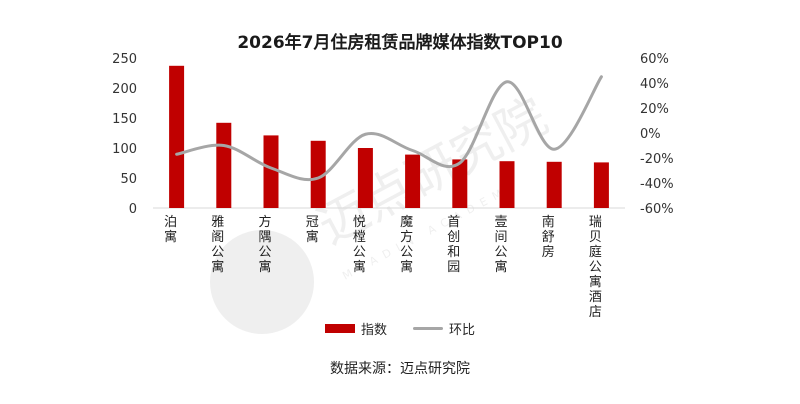  I want to click on source-note: 数据来源：迈点研究院, so click(400, 369).